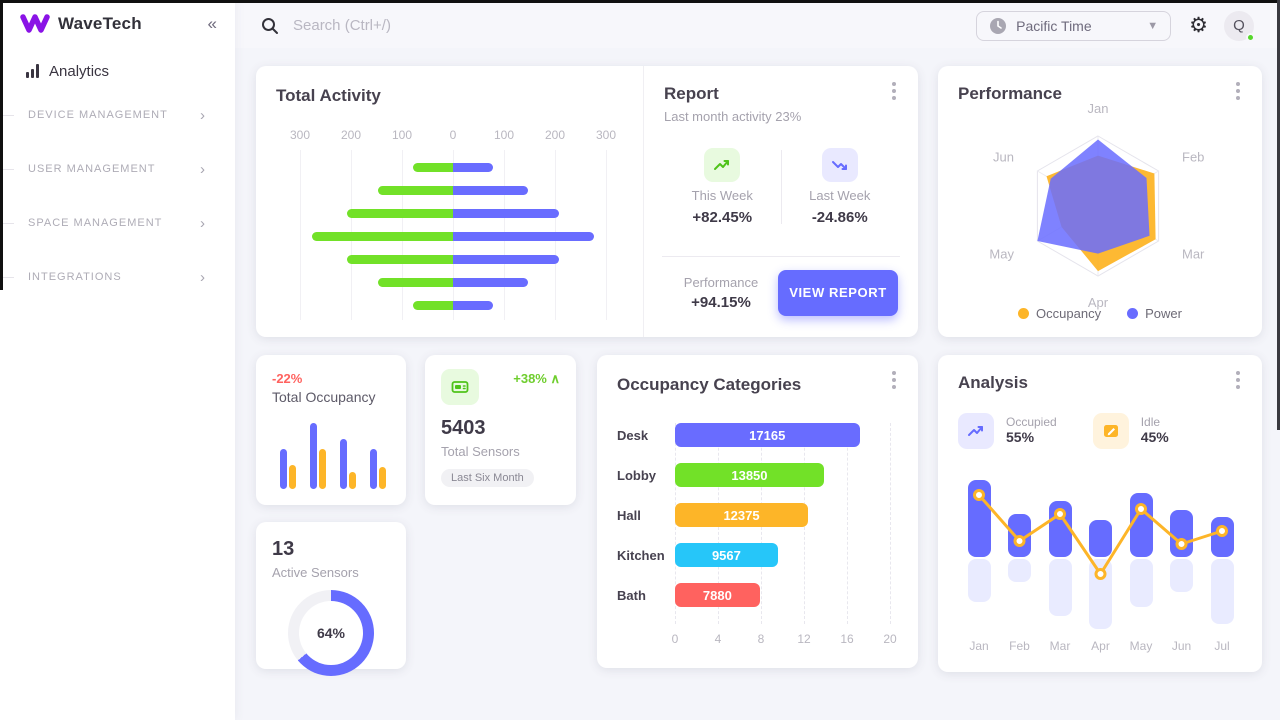  Describe the element at coordinates (749, 475) in the screenshot. I see `category-bar: 13850` at that location.